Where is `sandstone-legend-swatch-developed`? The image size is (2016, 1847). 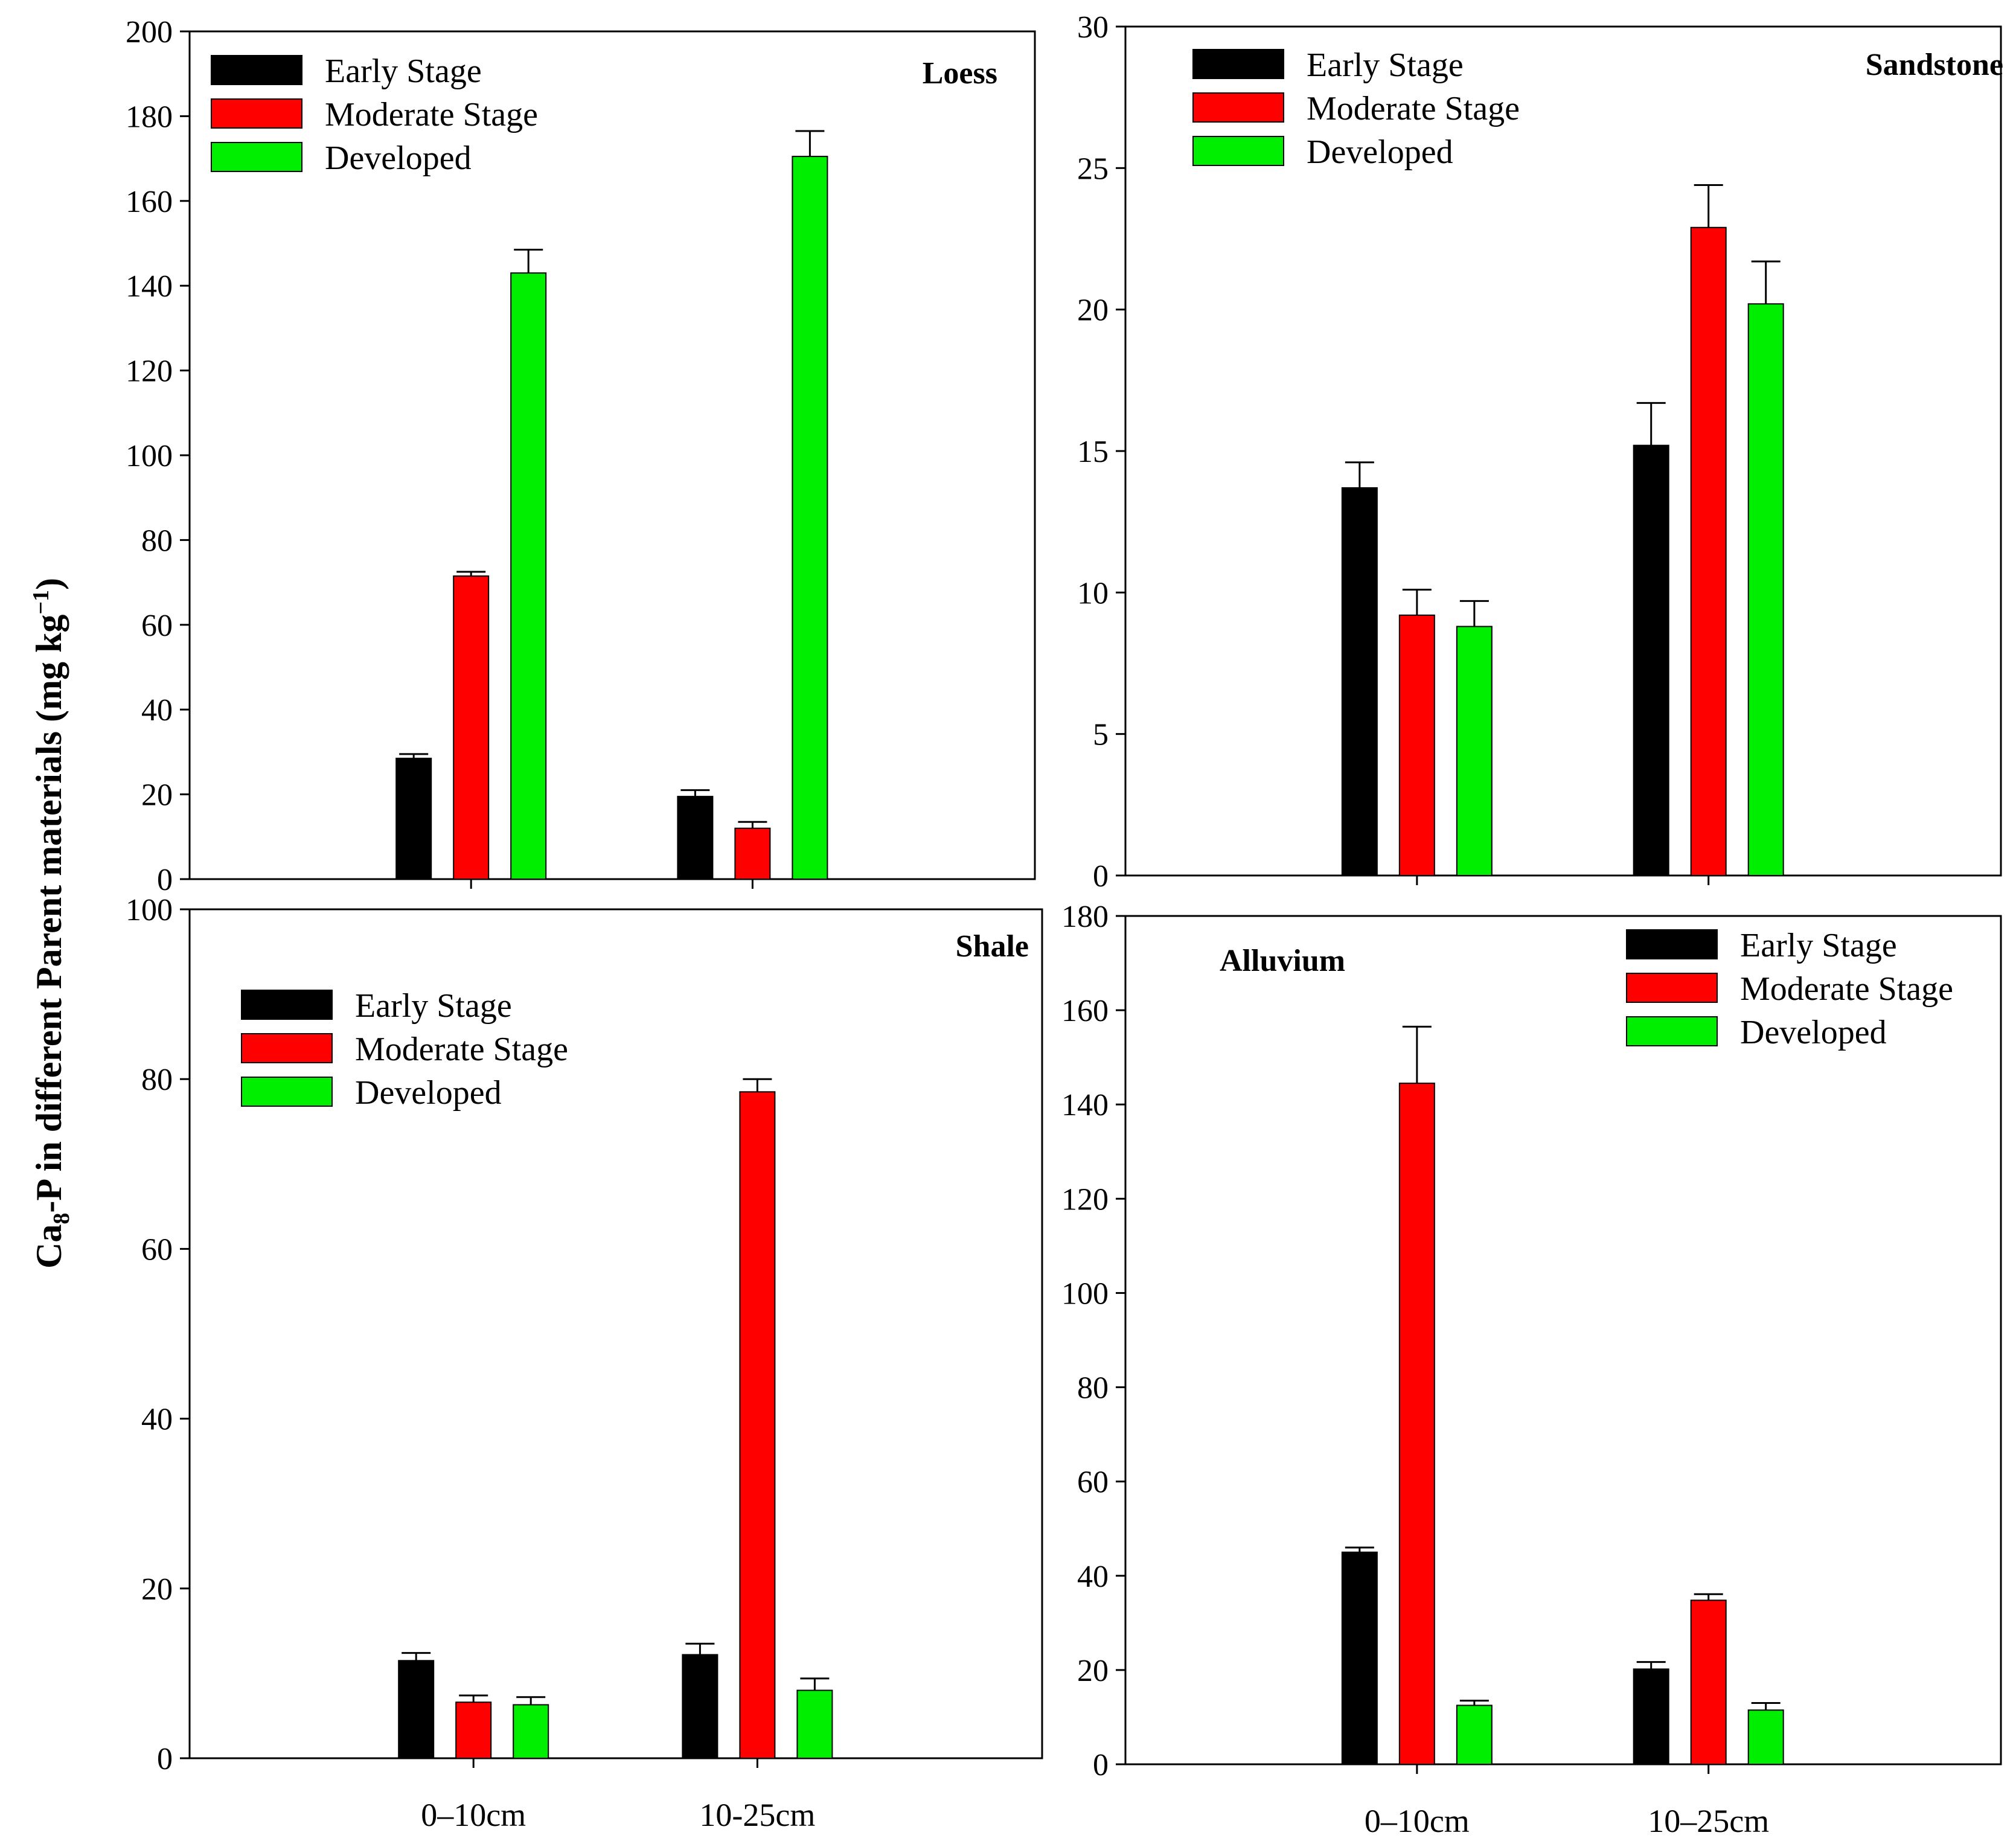 sandstone-legend-swatch-developed is located at coordinates (1238, 151).